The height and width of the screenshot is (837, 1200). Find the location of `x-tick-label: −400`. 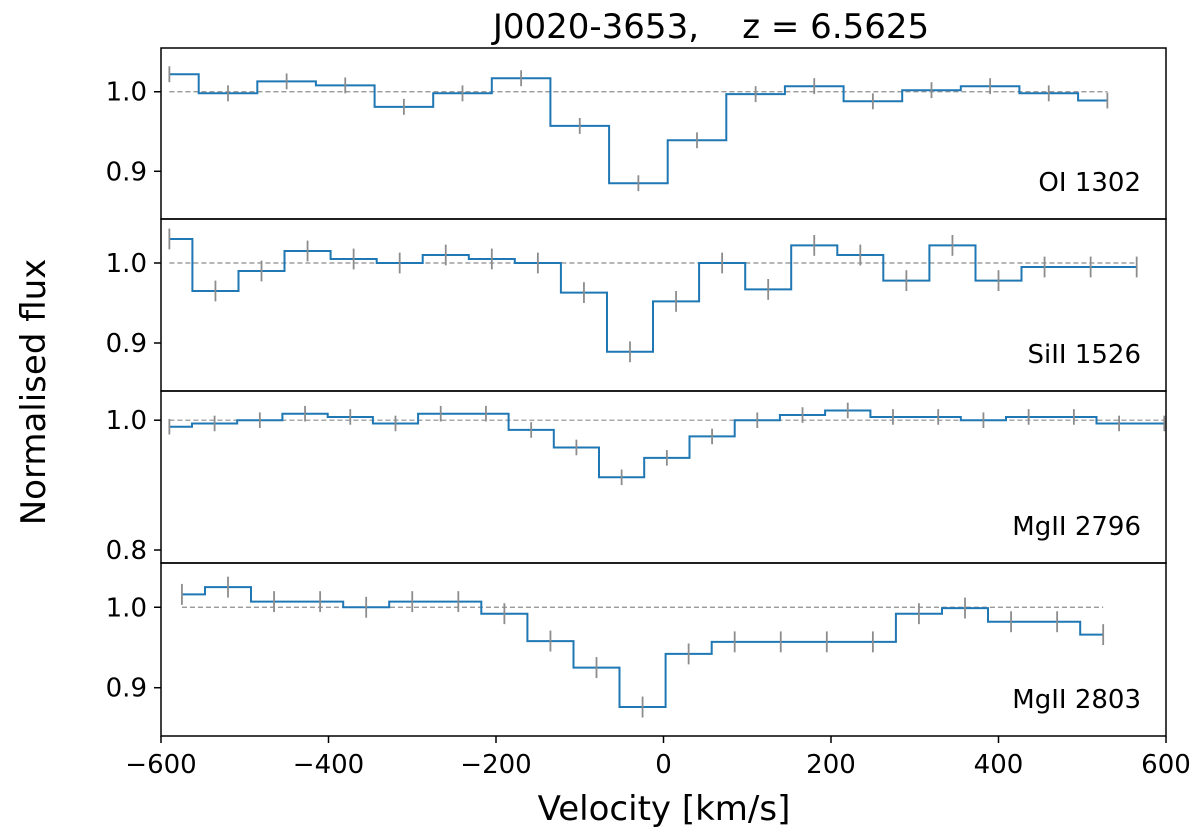

x-tick-label: −400 is located at coordinates (328, 765).